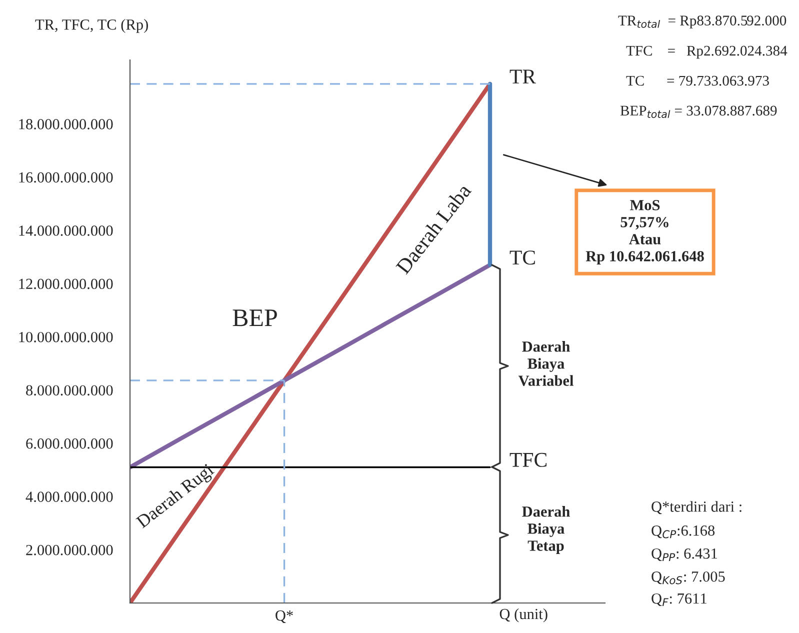 Image resolution: width=799 pixels, height=633 pixels. I want to click on y-tick-label: 2.000.000.000, so click(69, 550).